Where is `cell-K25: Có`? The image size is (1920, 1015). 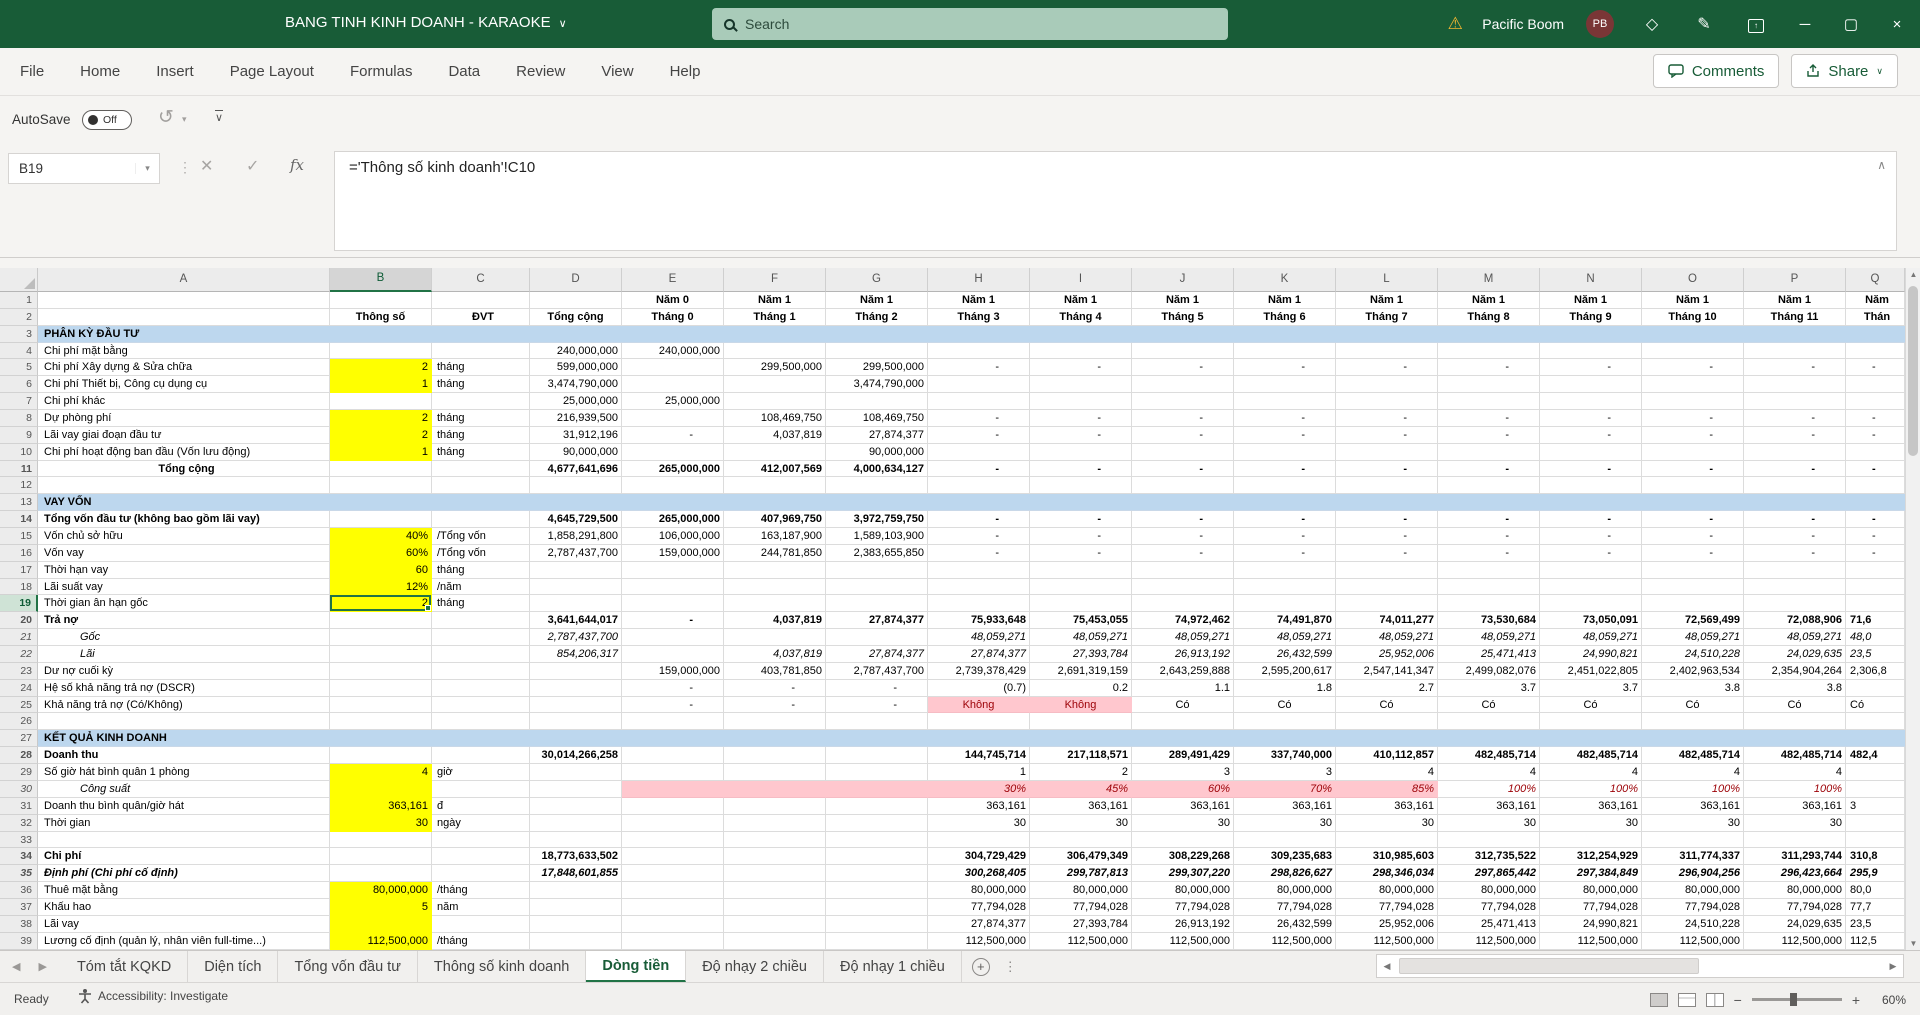
cell-K25: Có is located at coordinates (1285, 705).